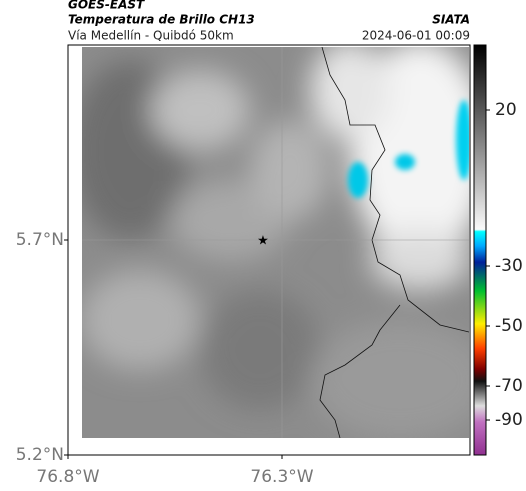 The image size is (526, 491). Describe the element at coordinates (506, 110) in the screenshot. I see `colorbar-tick-label: 20` at that location.